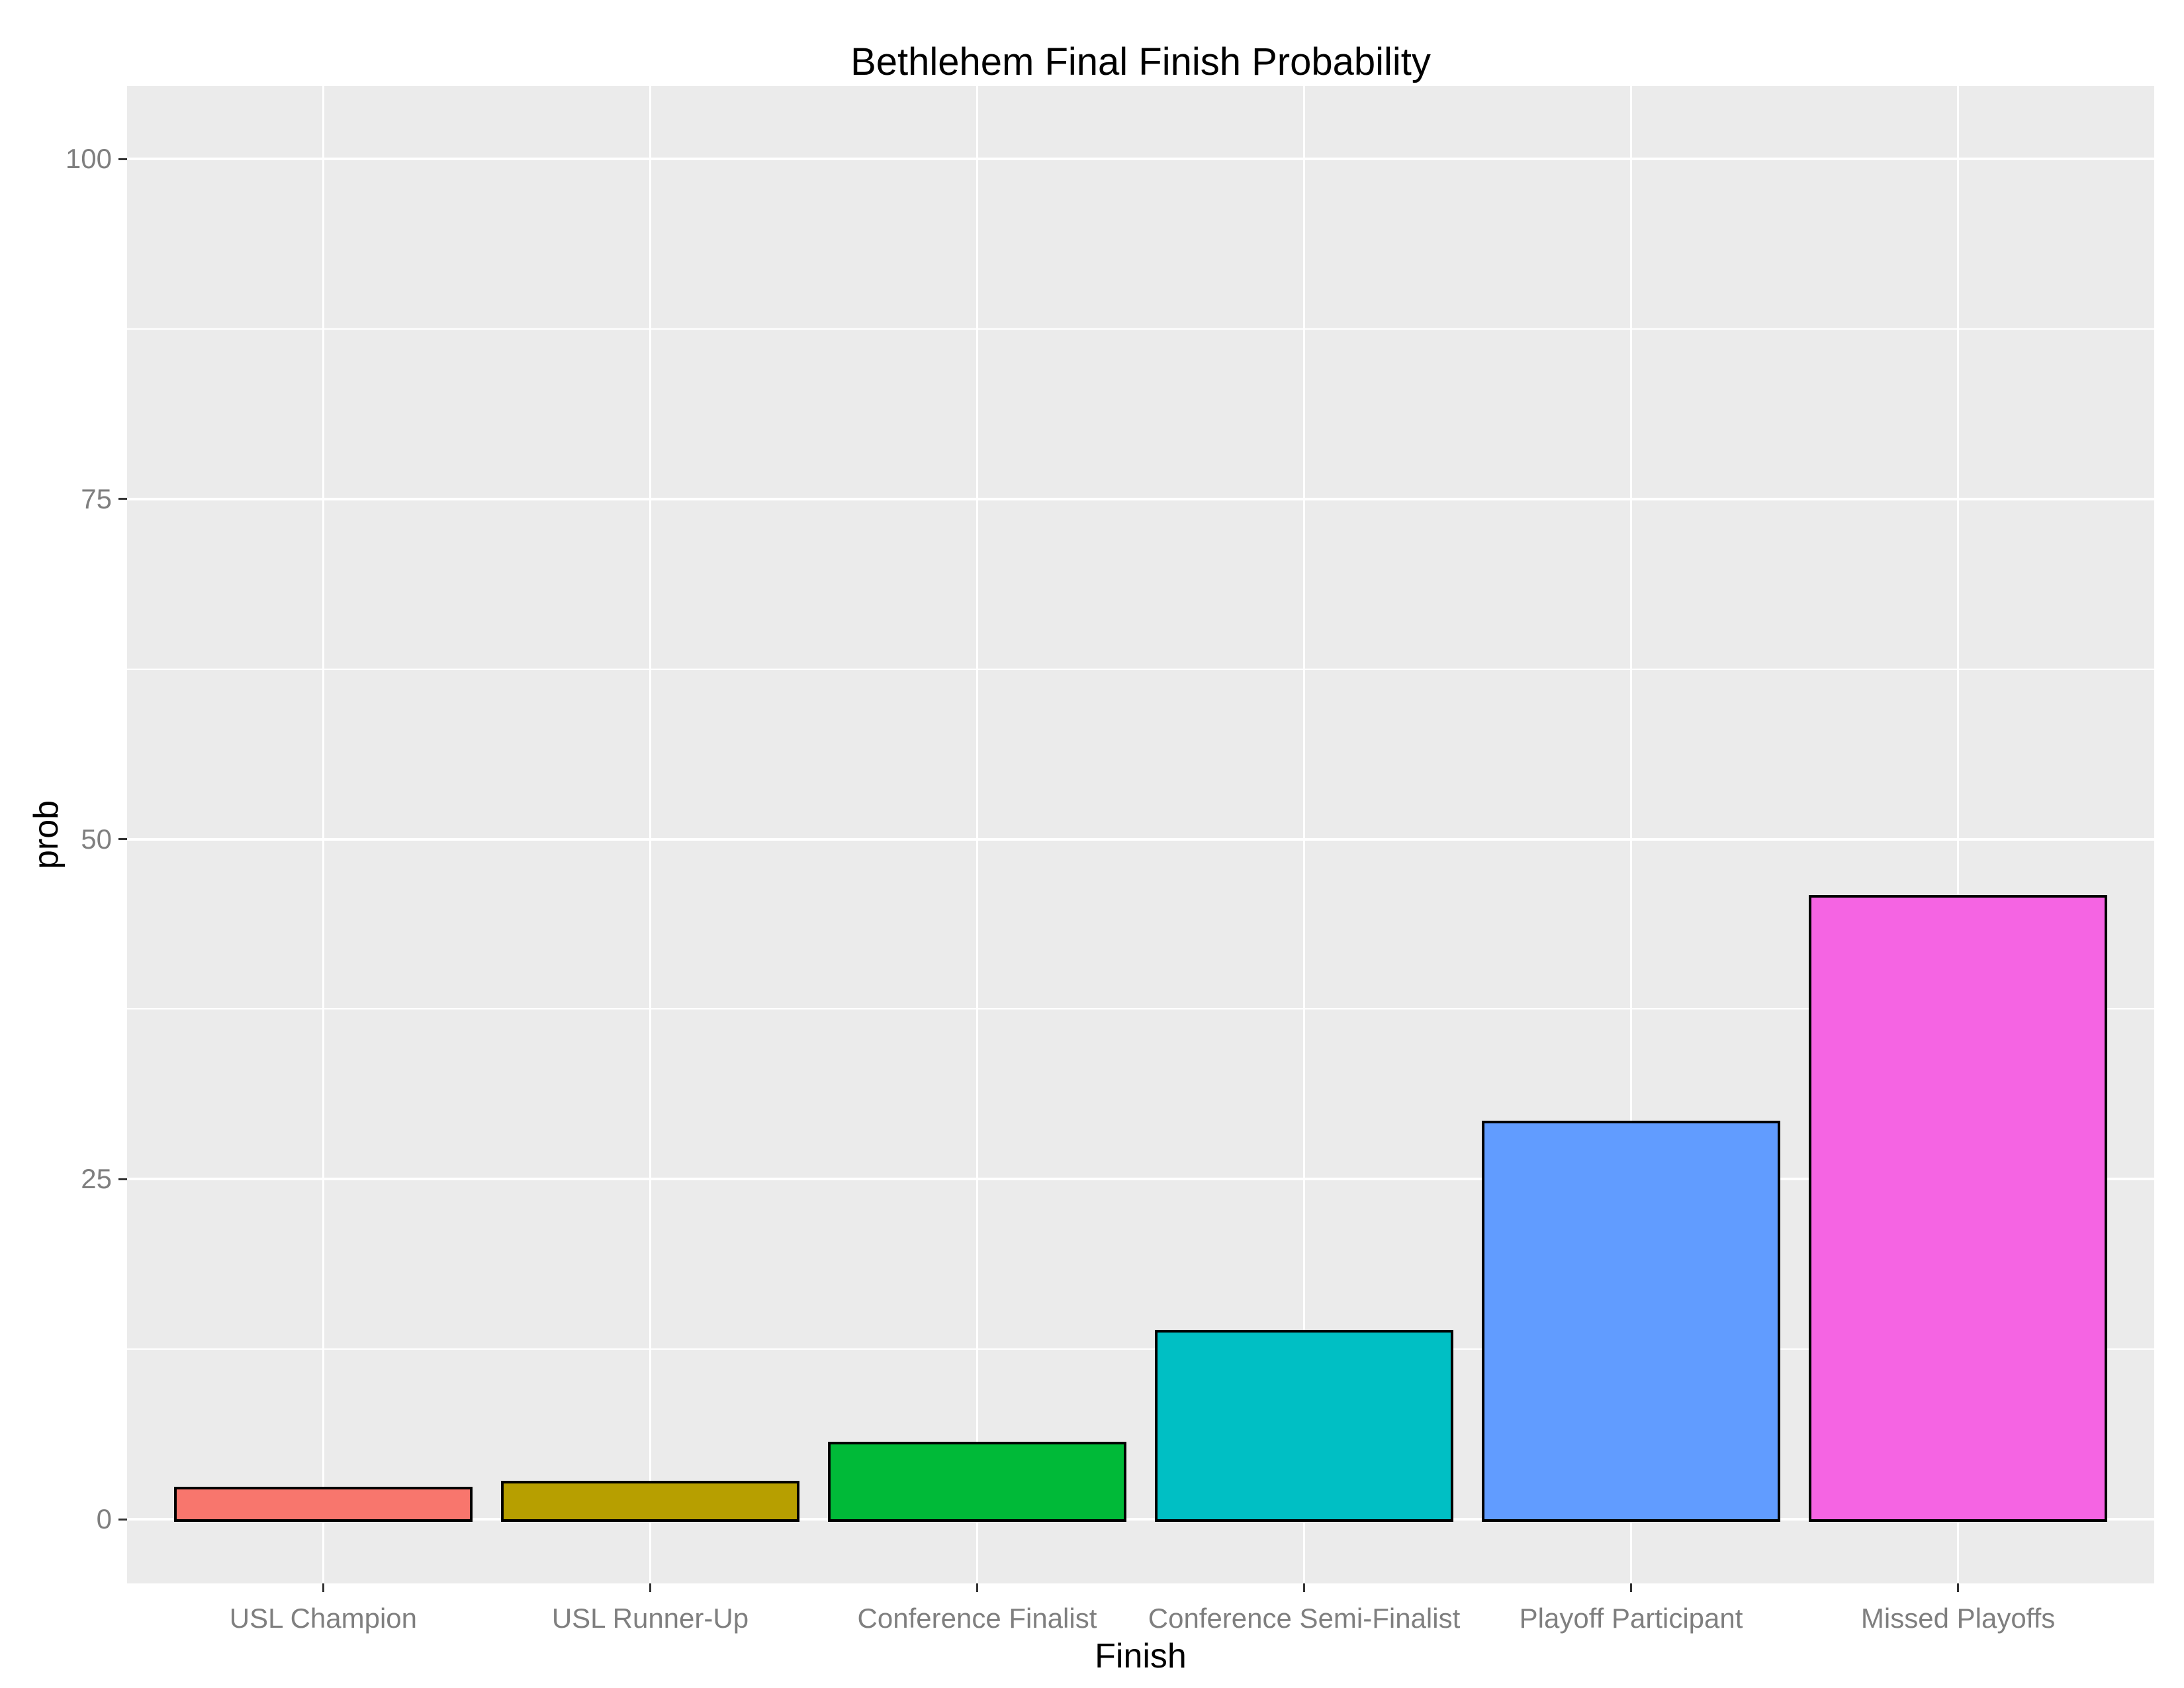  I want to click on bar-missed-playoffs, so click(1959, 1208).